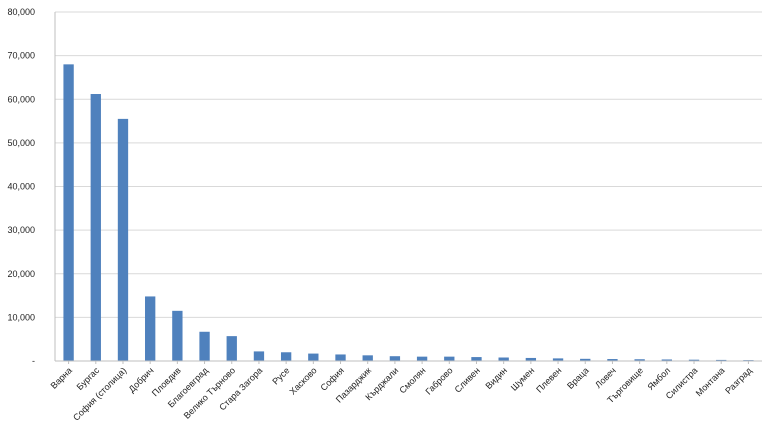 The height and width of the screenshot is (432, 768). Describe the element at coordinates (578, 378) in the screenshot. I see `x-tick-label: Враца` at that location.